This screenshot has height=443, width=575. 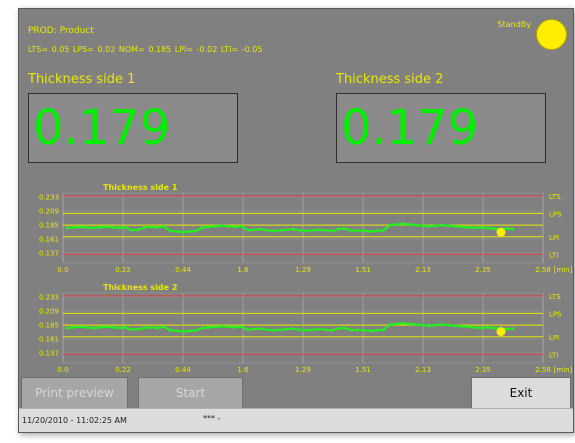 What do you see at coordinates (390, 79) in the screenshot?
I see `side2-title: Thickness side 2` at bounding box center [390, 79].